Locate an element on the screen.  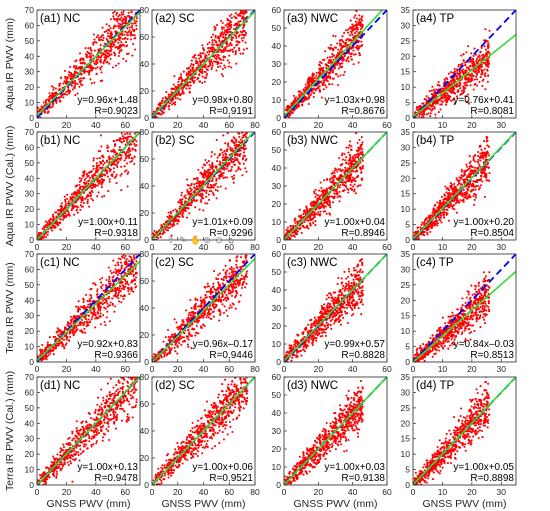
regression-line is located at coordinates (88, 186).